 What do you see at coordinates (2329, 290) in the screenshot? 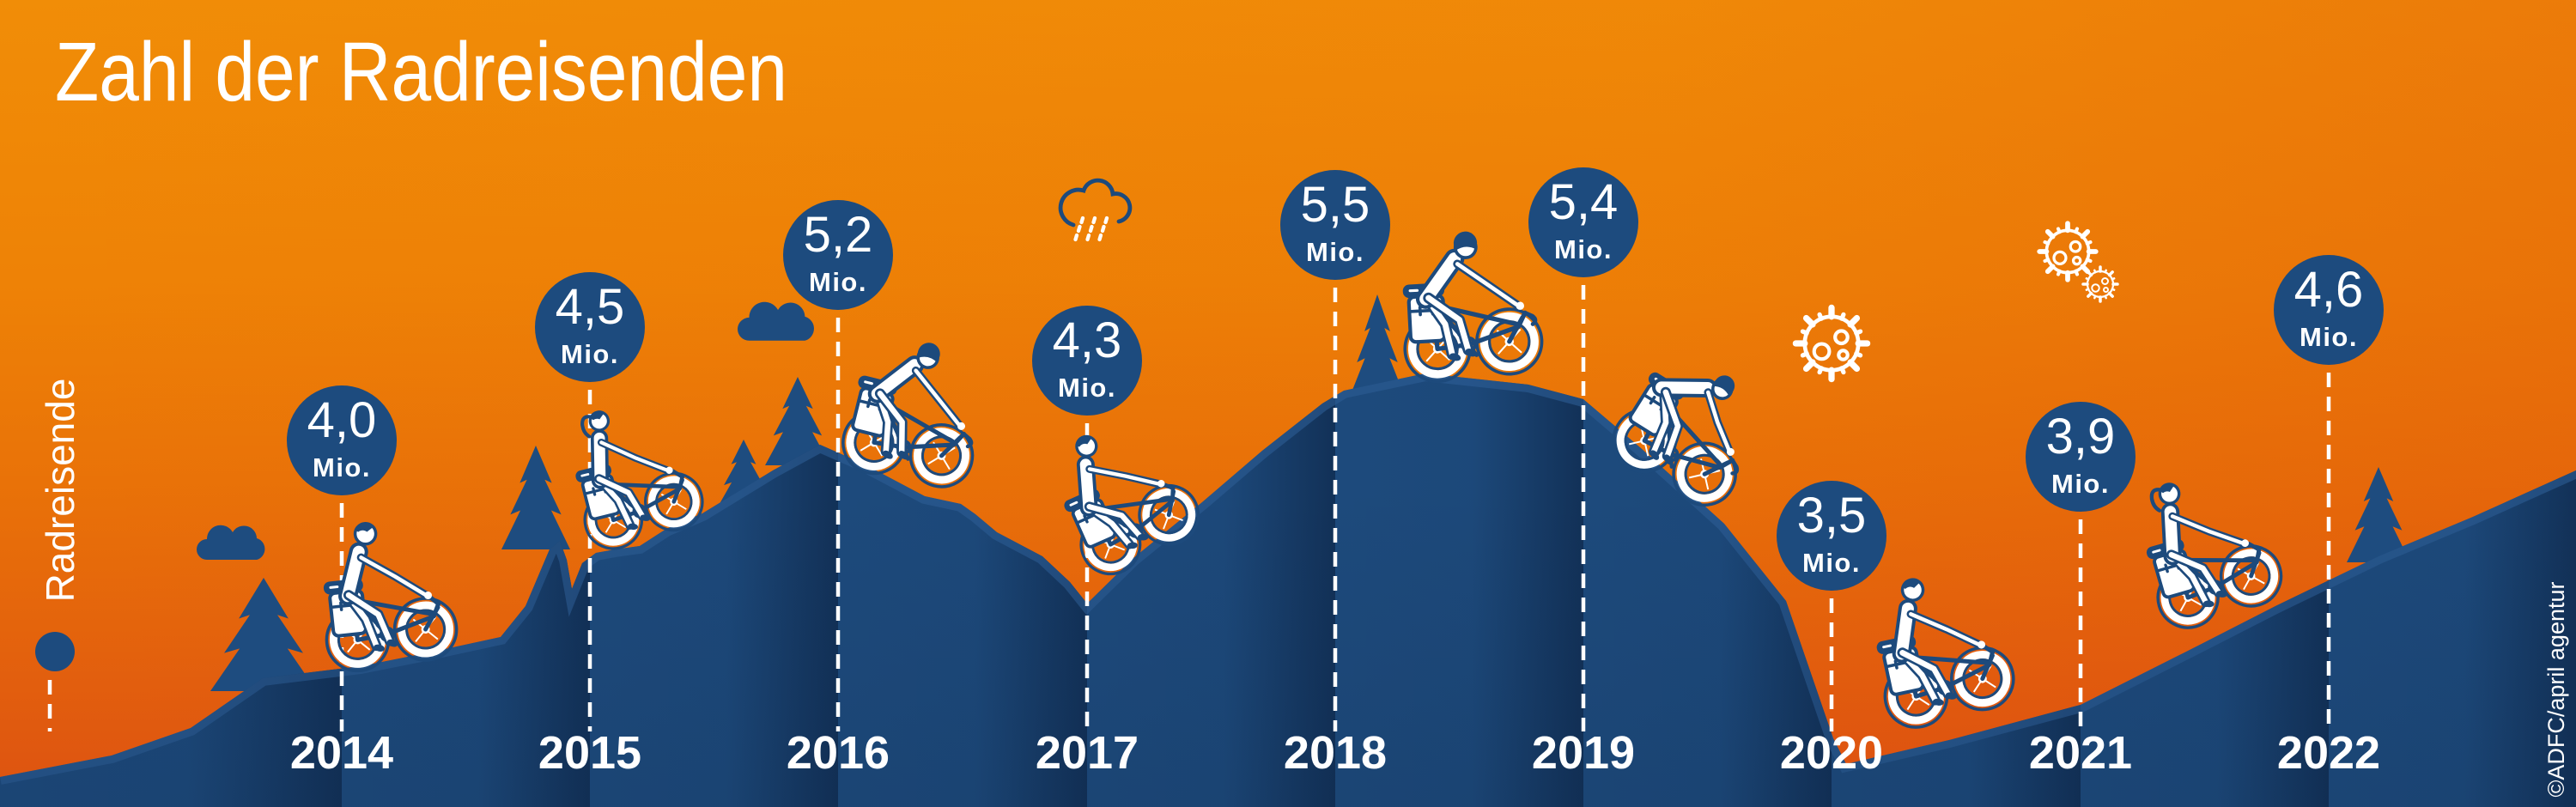
I see `svg-text: 4,6` at bounding box center [2329, 290].